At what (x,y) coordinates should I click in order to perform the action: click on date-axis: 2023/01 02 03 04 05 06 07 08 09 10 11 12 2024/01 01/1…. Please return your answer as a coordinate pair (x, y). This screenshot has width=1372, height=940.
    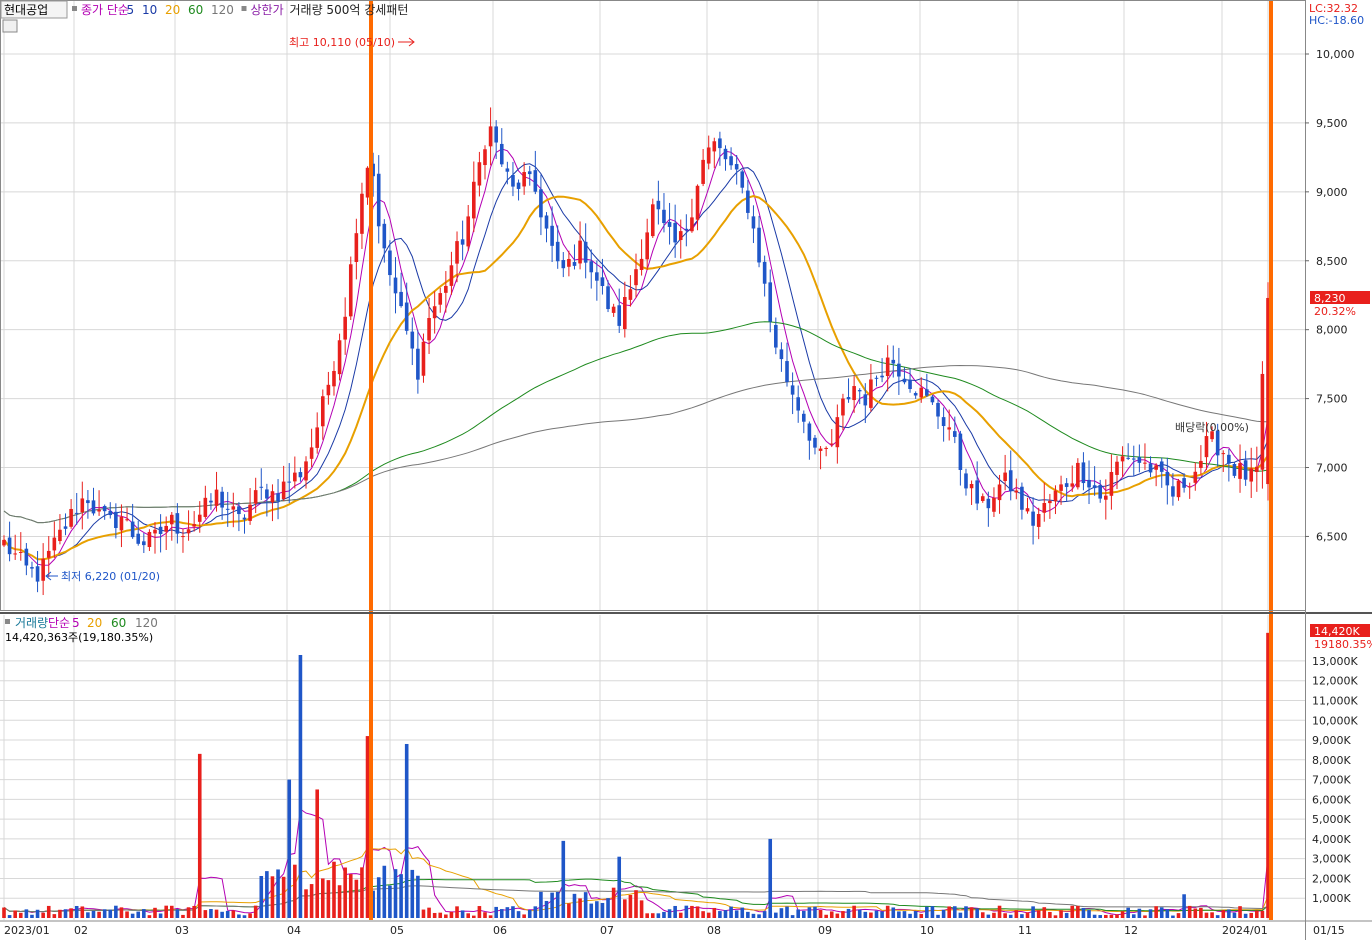
    Looking at the image, I should click on (674, 930).